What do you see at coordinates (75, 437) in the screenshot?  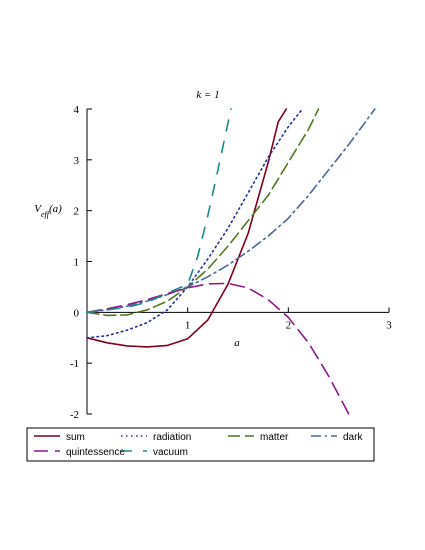 I see `legend-label-sum: sum` at bounding box center [75, 437].